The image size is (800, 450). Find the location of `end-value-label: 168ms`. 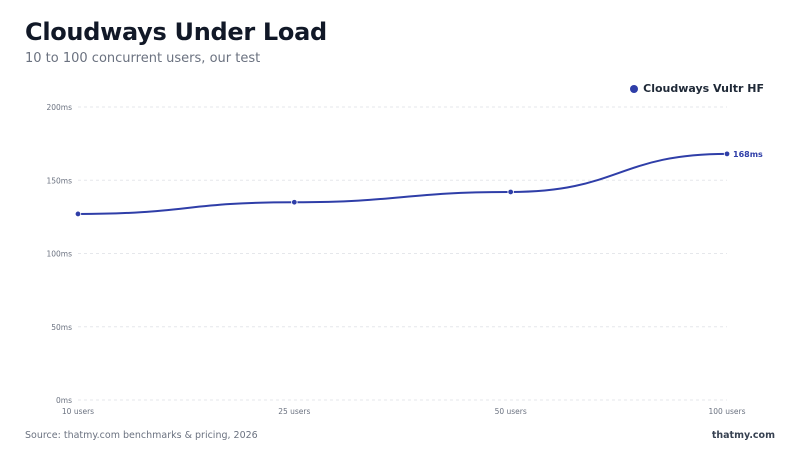

end-value-label: 168ms is located at coordinates (748, 154).